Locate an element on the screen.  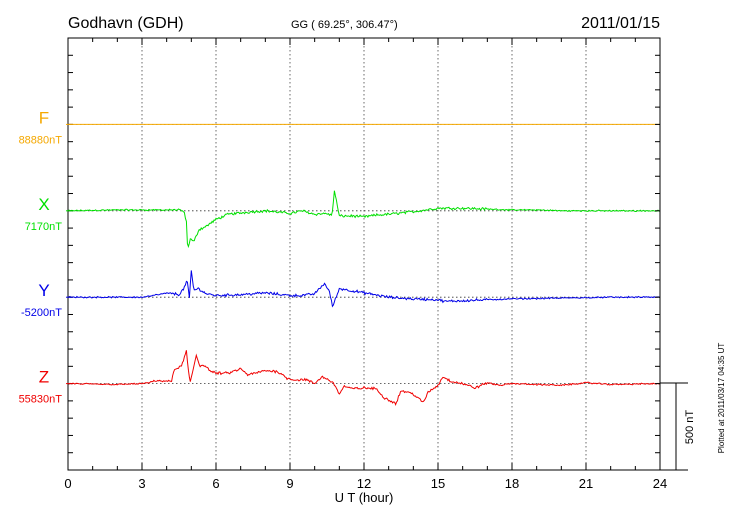
x-tick-label: 15 is located at coordinates (438, 483).